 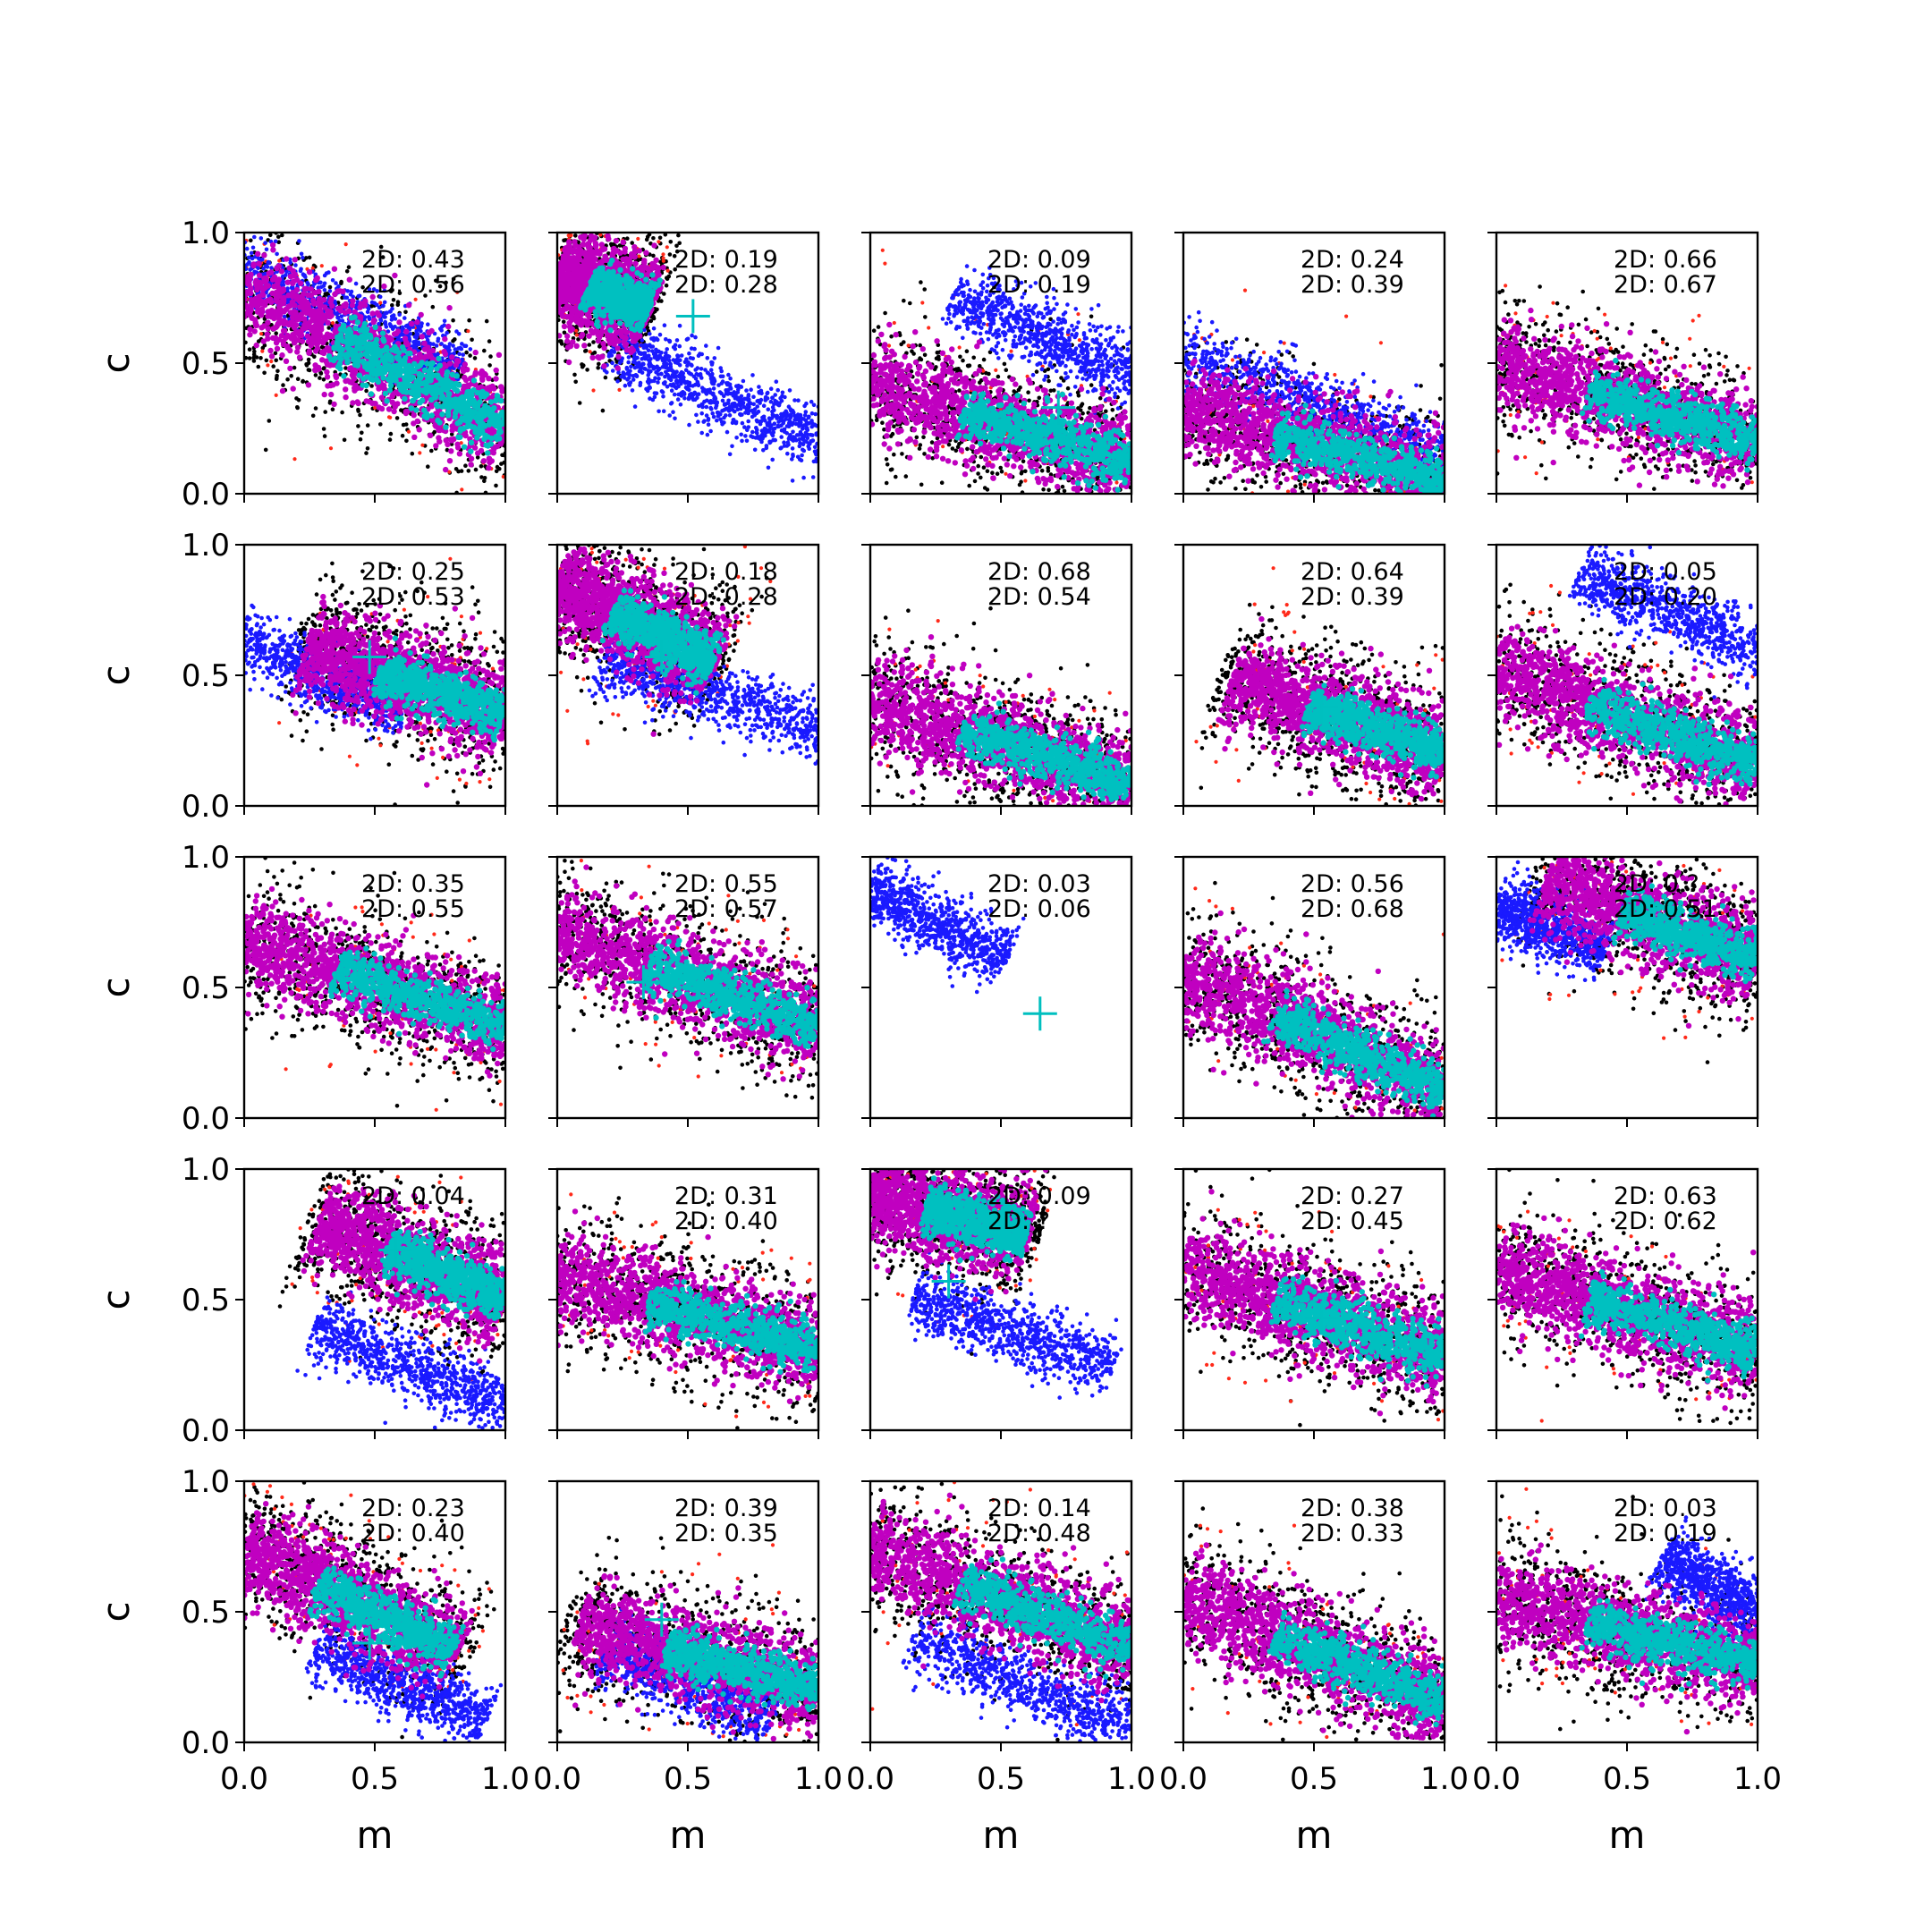 I want to click on stat-annotation: 2D: 0.43, so click(x=413, y=260).